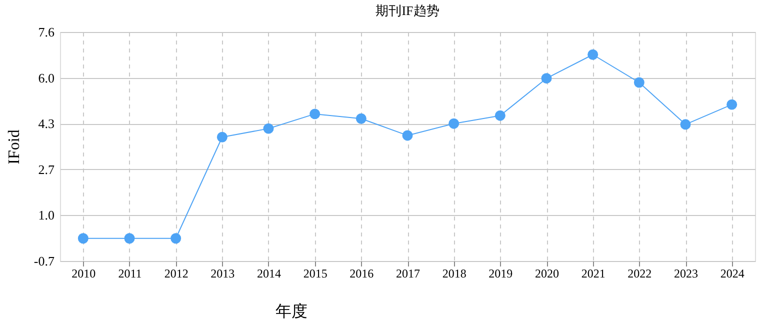 The height and width of the screenshot is (330, 782). What do you see at coordinates (176, 273) in the screenshot?
I see `x-tick-label: 2012` at bounding box center [176, 273].